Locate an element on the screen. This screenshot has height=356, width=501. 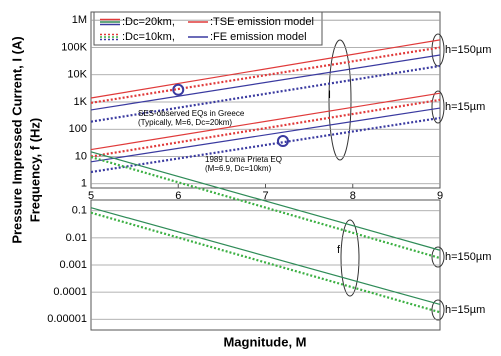
x-axis-title: Magnitude, M is located at coordinates (264, 341).